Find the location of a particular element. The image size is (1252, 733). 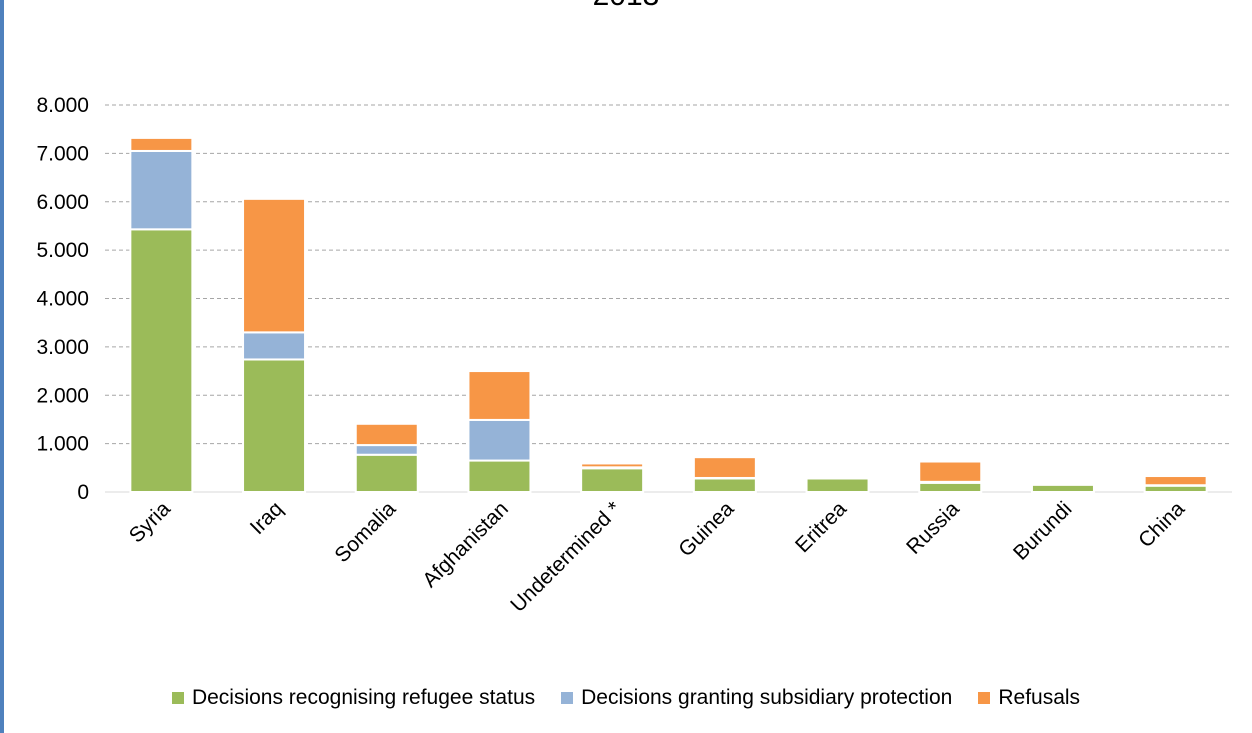

x-tick-label: China is located at coordinates (1161, 524).